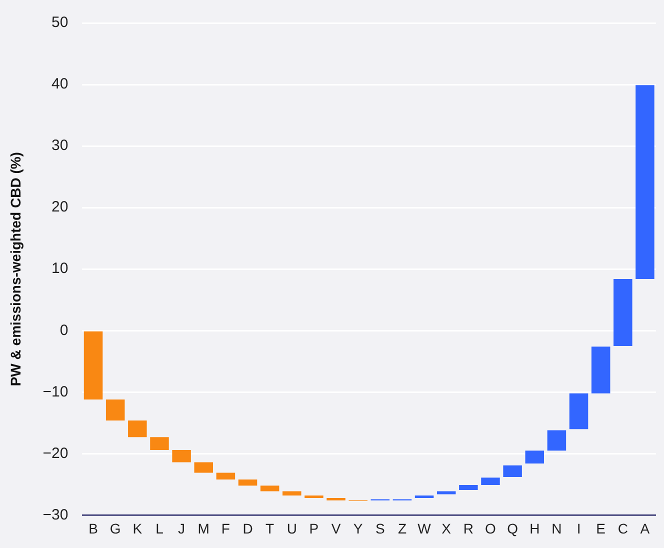 Image resolution: width=664 pixels, height=548 pixels. I want to click on x-tick-label: C, so click(623, 528).